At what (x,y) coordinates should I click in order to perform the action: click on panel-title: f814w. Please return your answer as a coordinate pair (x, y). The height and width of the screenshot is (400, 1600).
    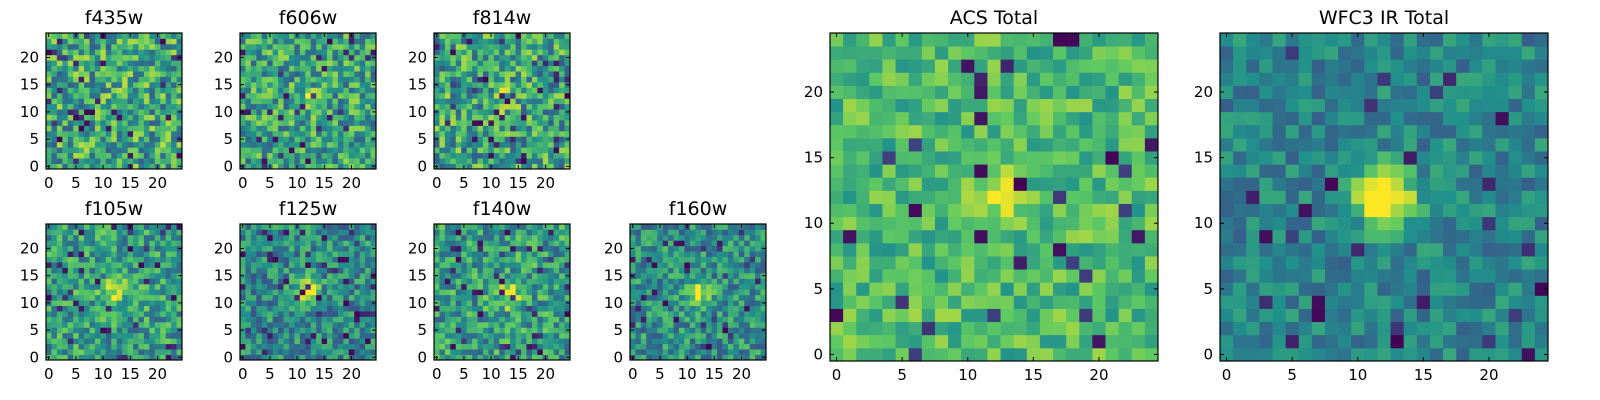
    Looking at the image, I should click on (502, 18).